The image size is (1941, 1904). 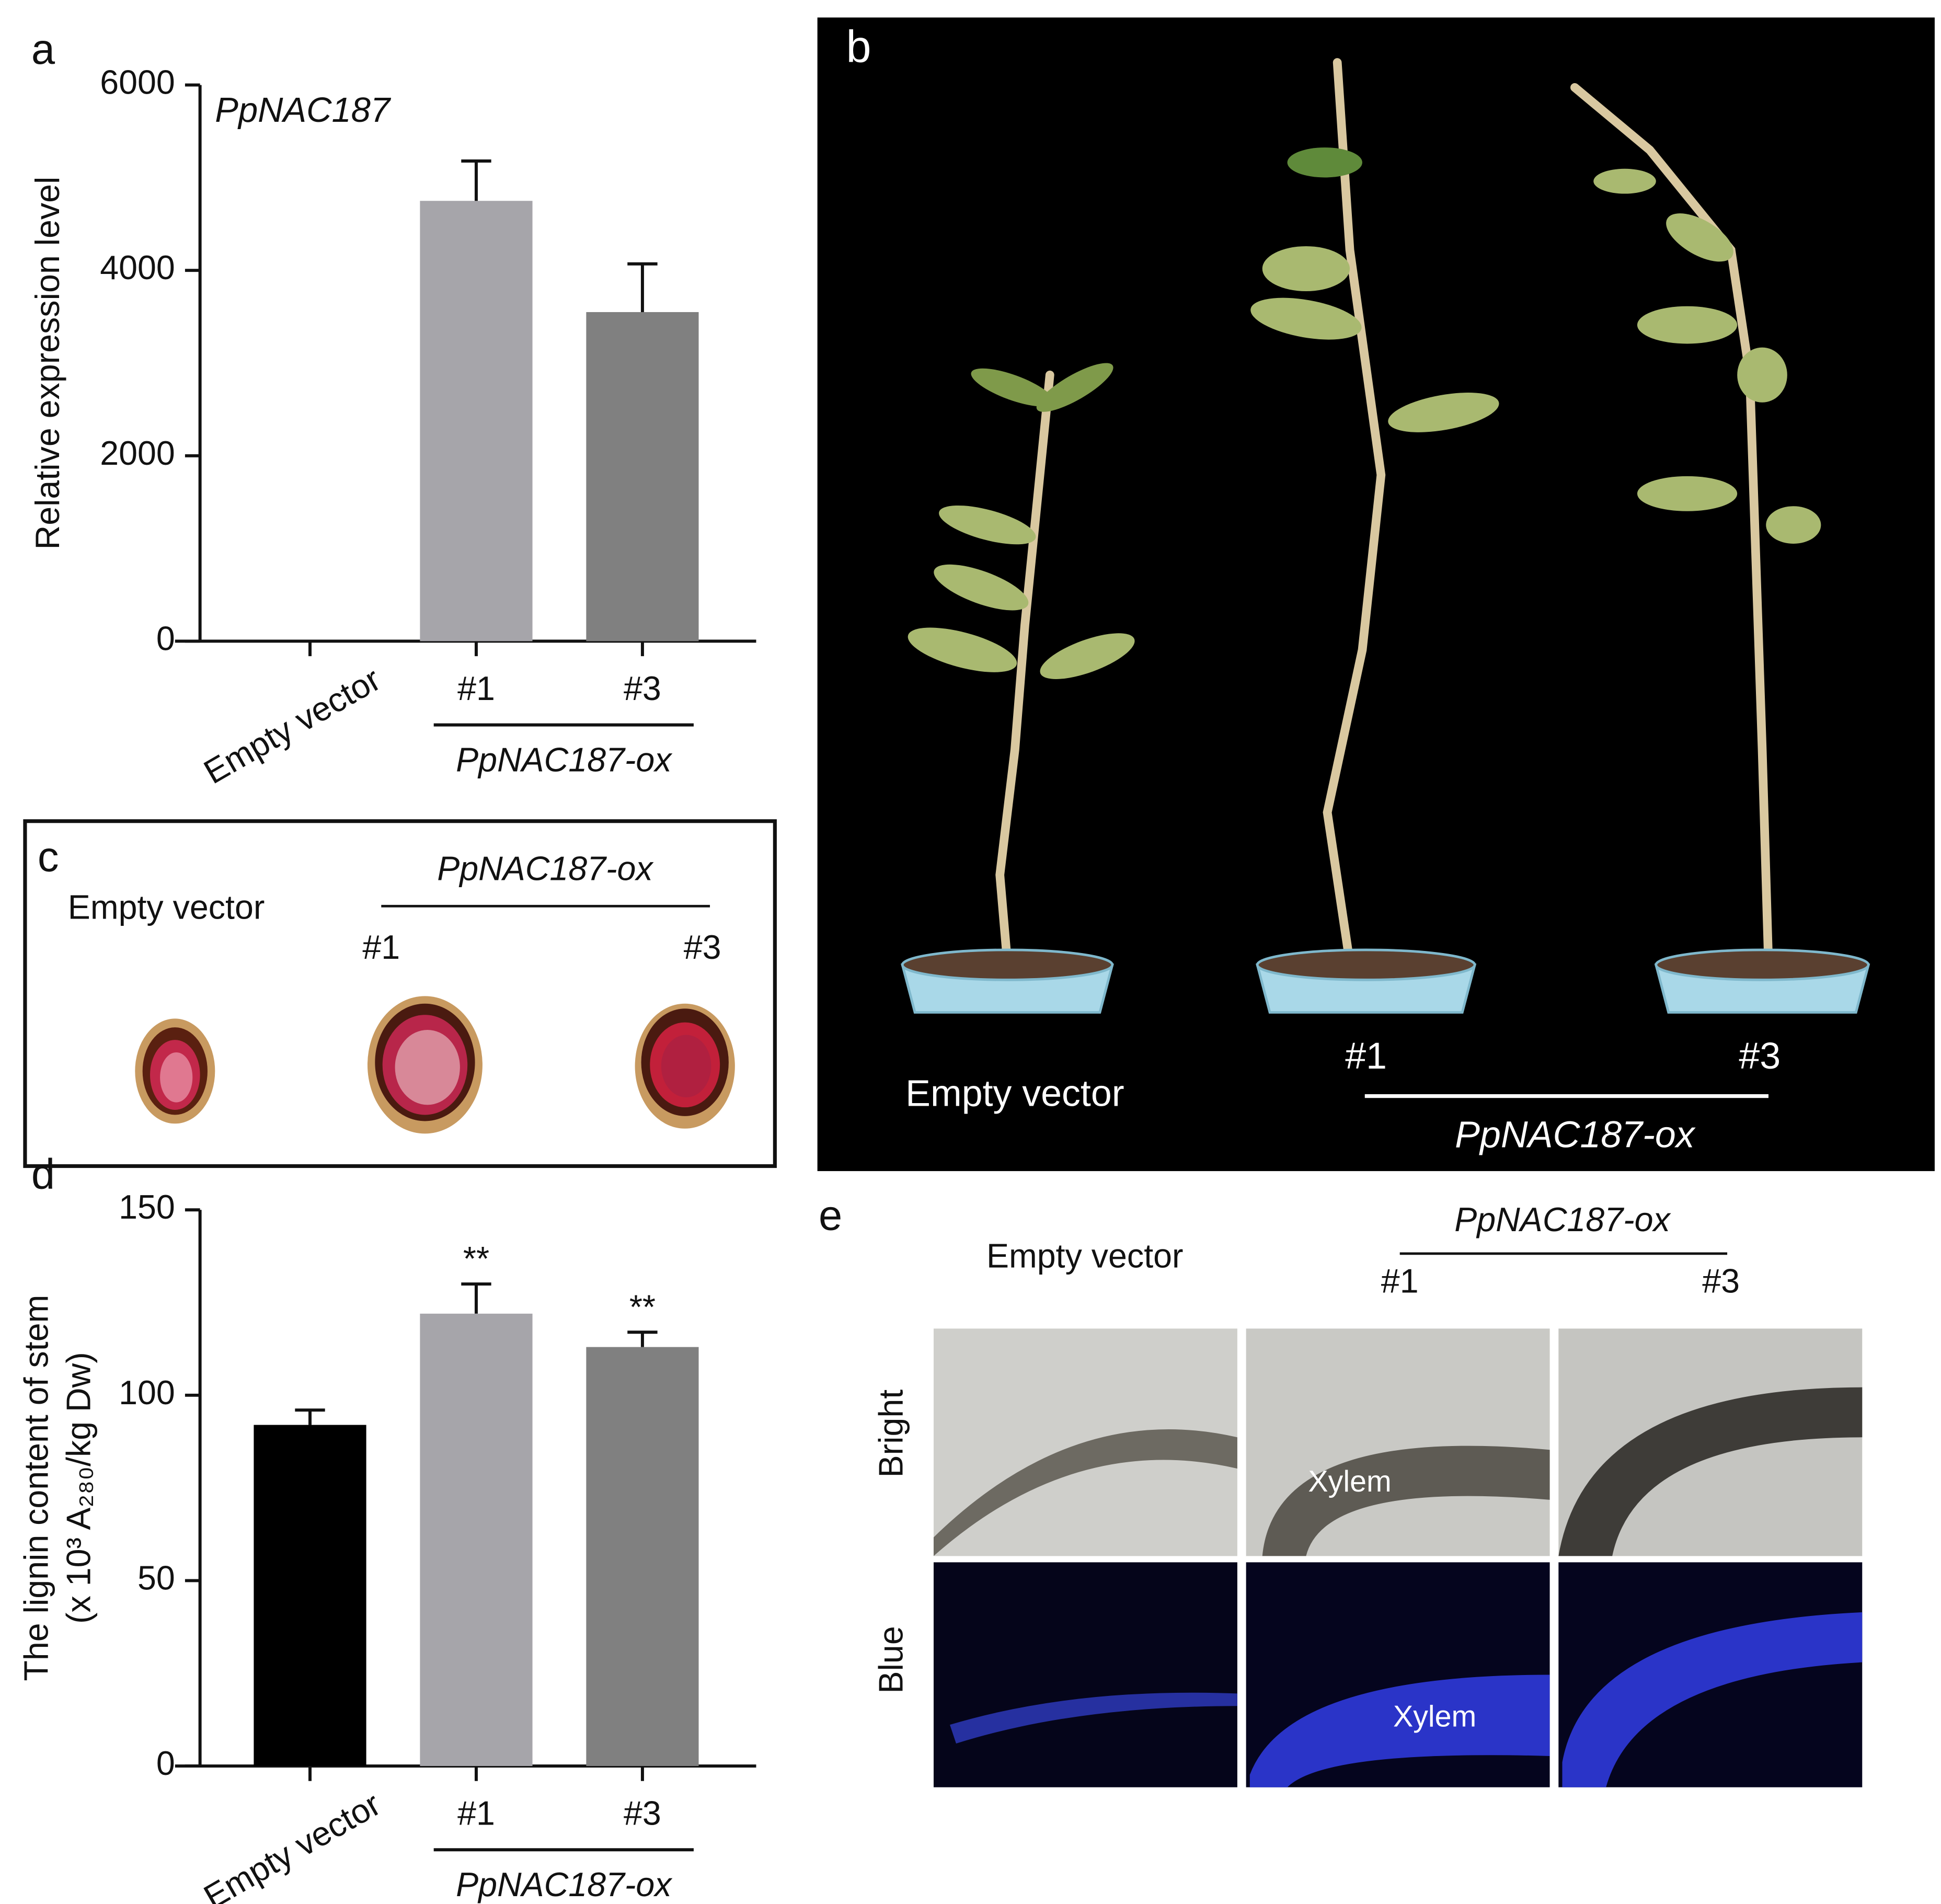 I want to click on y-axis-label: (x 10³ A₂₈₀/kg Dw), so click(x=79, y=1488).